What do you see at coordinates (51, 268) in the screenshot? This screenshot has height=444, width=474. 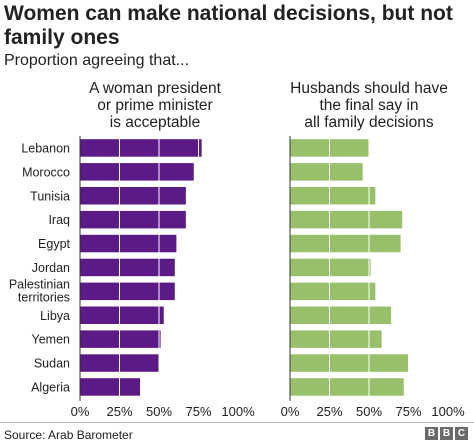 I see `category-label: Jordan` at bounding box center [51, 268].